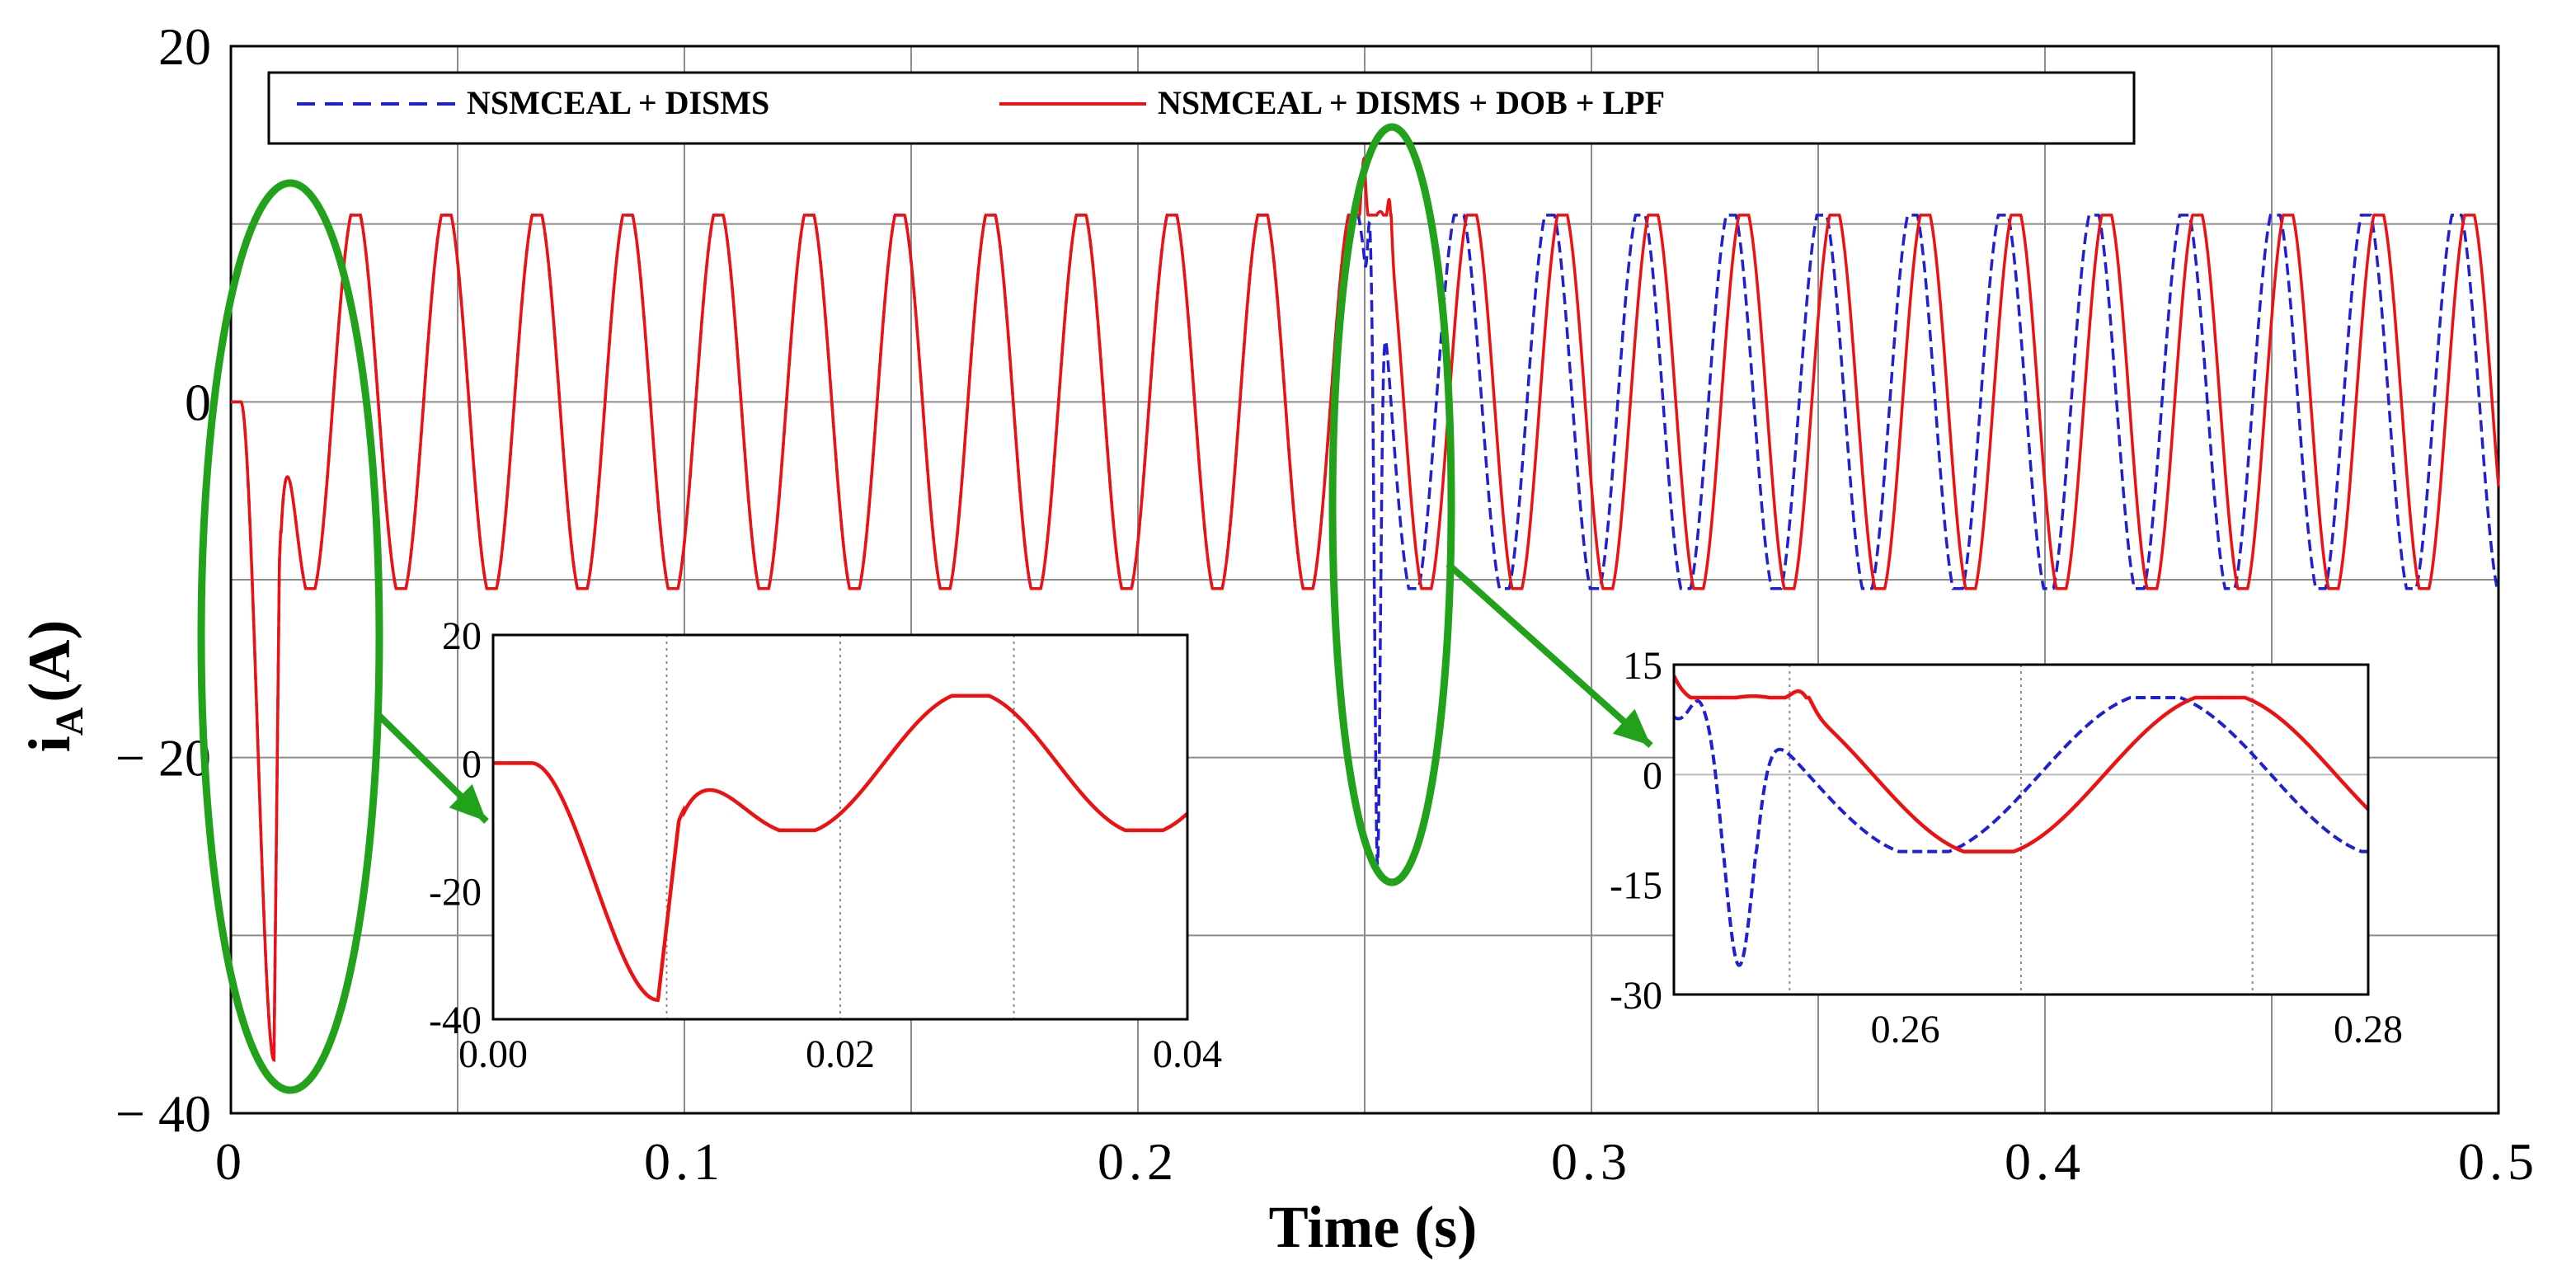 The height and width of the screenshot is (1279, 2576). I want to click on inset-y-tick-label: 15, so click(1642, 666).